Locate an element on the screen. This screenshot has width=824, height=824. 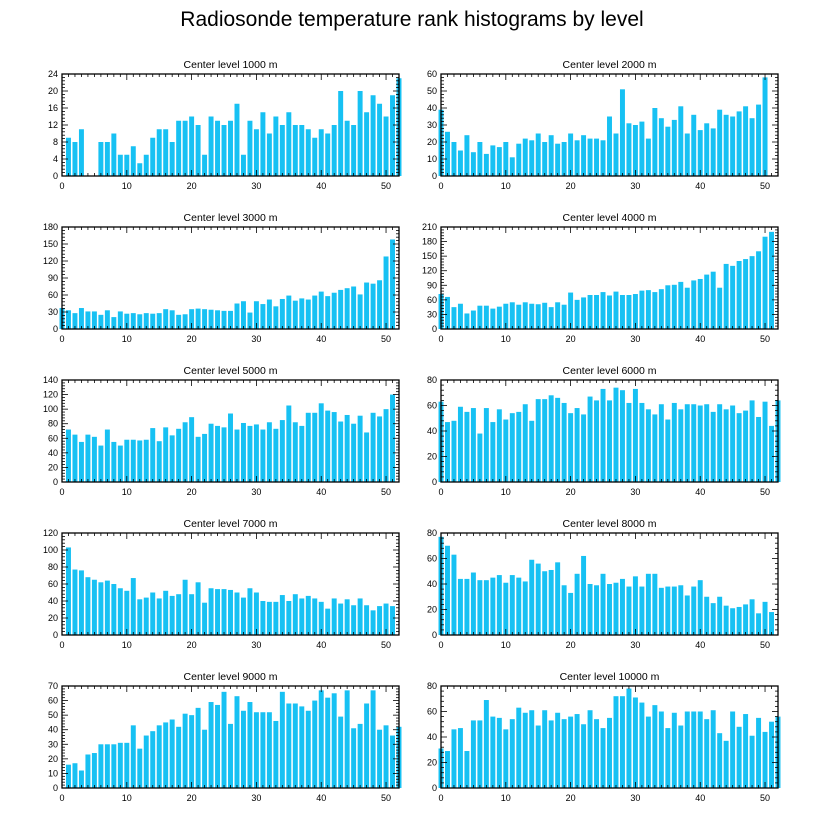
y-tick-label: 60 is located at coordinates (432, 559).